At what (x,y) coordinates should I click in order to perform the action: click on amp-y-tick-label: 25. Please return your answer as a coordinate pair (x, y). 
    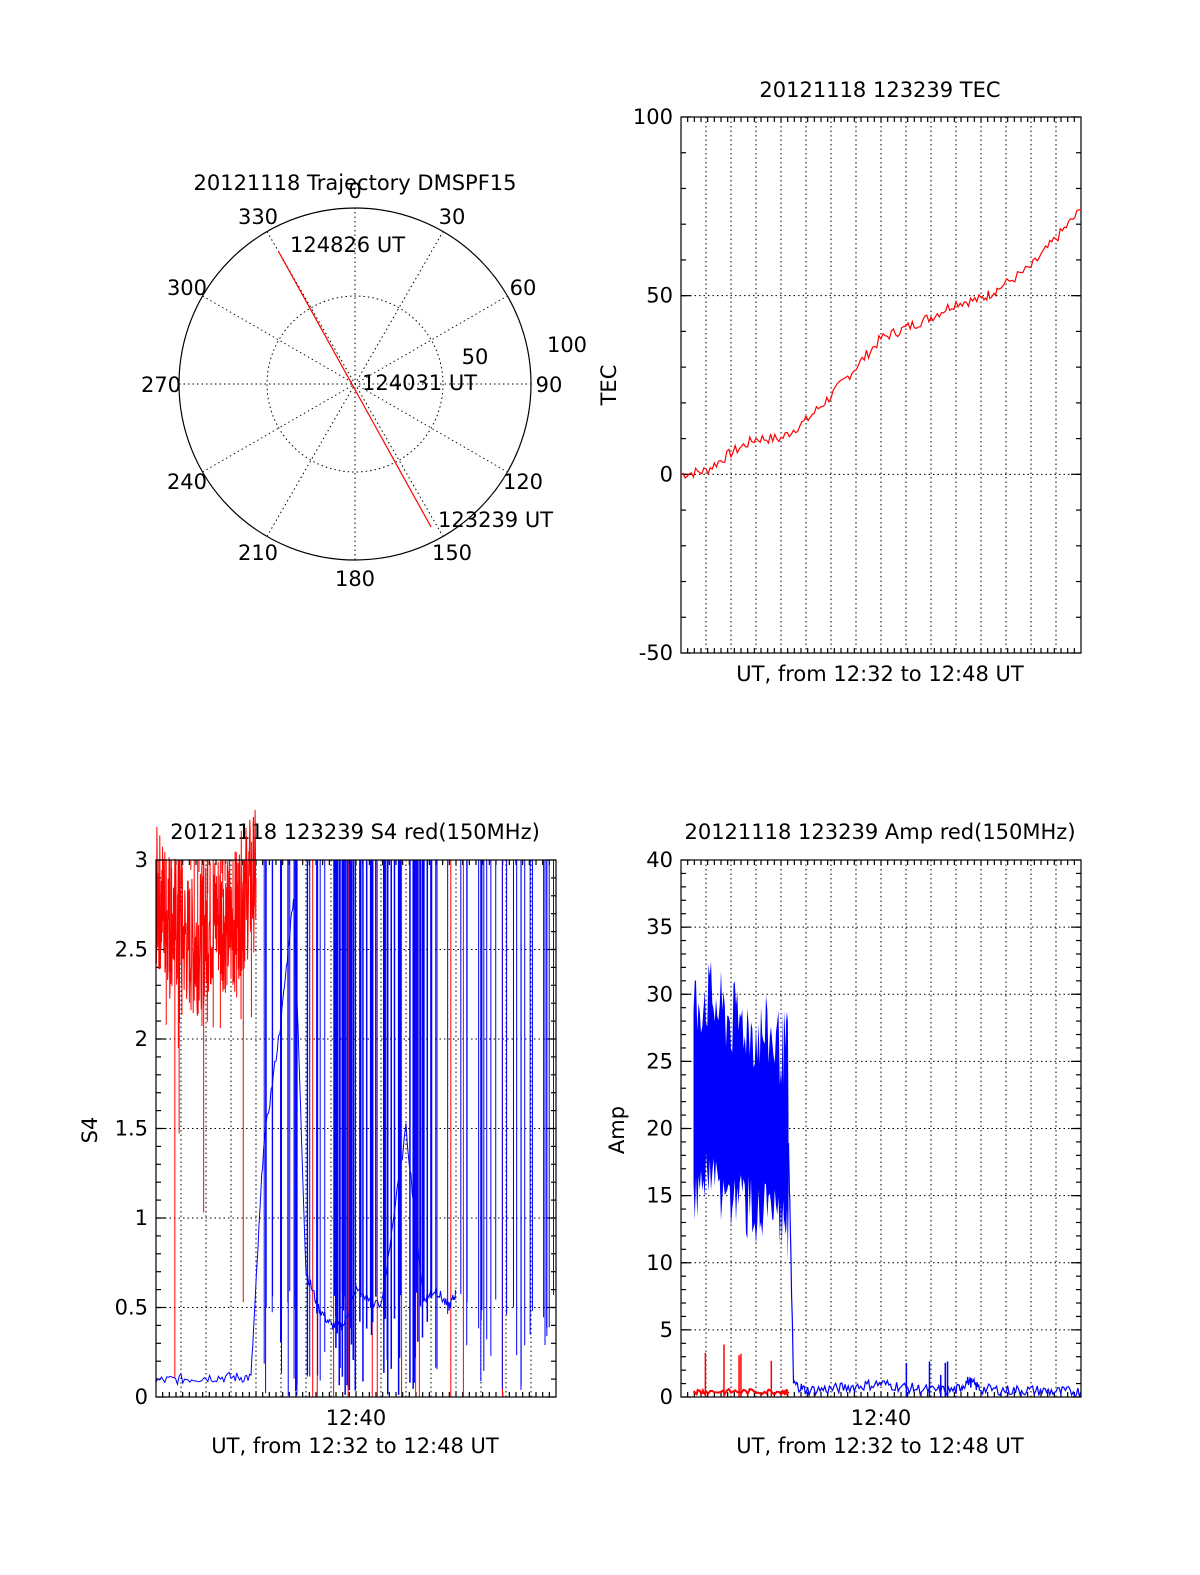
    Looking at the image, I should click on (659, 1061).